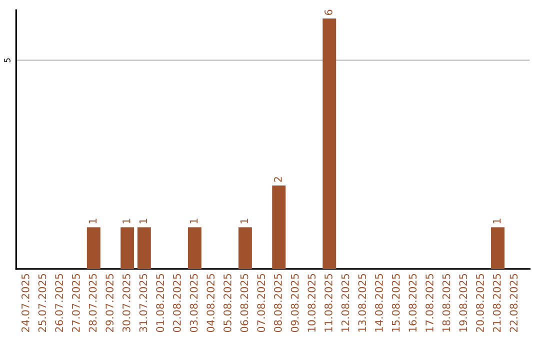 Image resolution: width=540 pixels, height=340 pixels. I want to click on x-tick-label: 26.07.2025, so click(59, 303).